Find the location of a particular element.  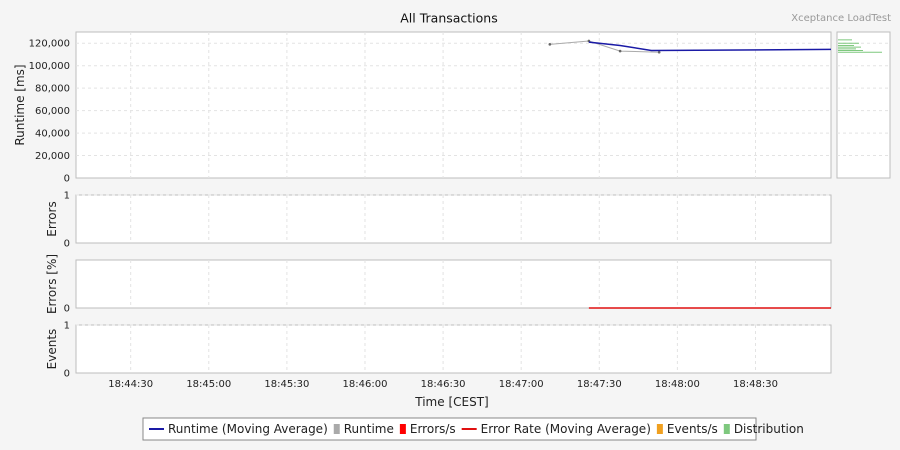

panel-2: 0 1 Errors is located at coordinates (438, 220).